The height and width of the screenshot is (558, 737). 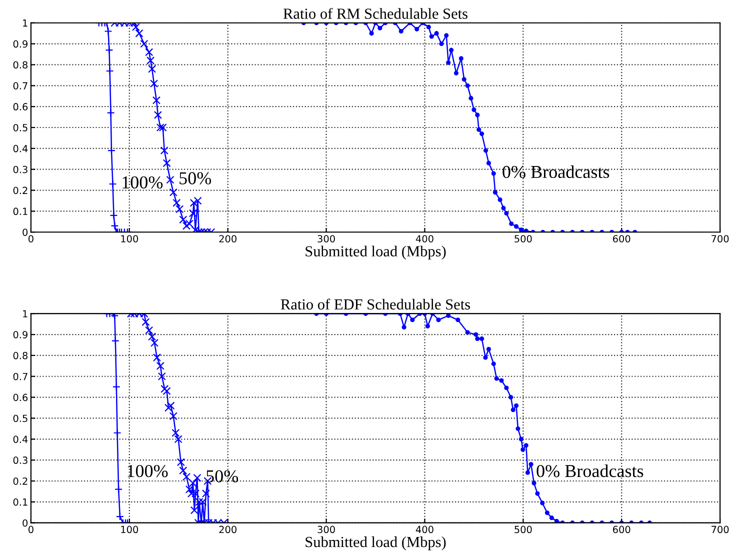 What do you see at coordinates (375, 13) in the screenshot?
I see `chart-title: Ratio of RM Schedulable Sets` at bounding box center [375, 13].